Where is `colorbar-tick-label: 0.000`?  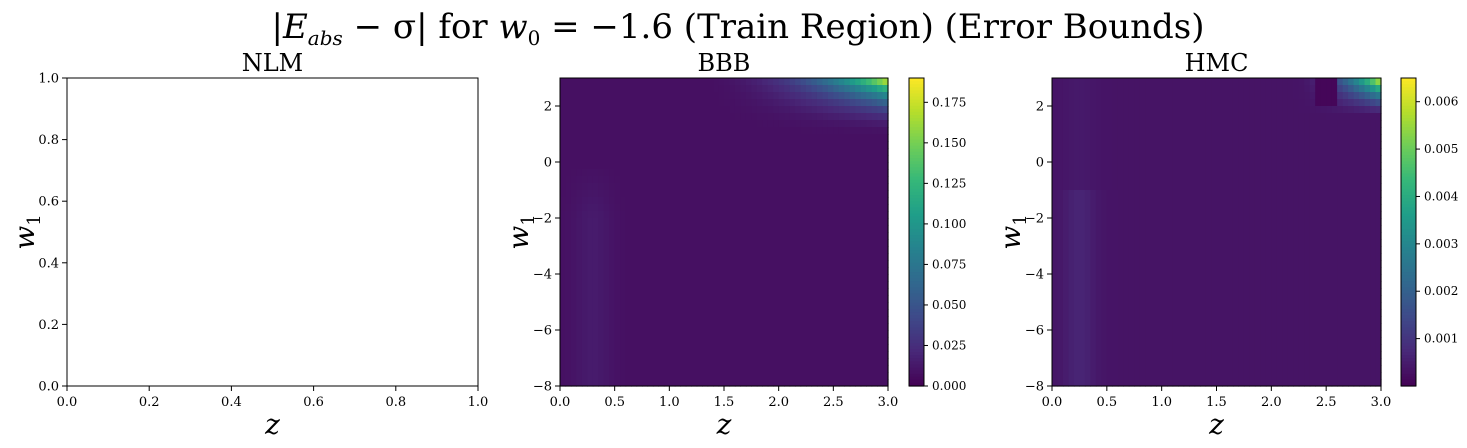
colorbar-tick-label: 0.000 is located at coordinates (949, 386).